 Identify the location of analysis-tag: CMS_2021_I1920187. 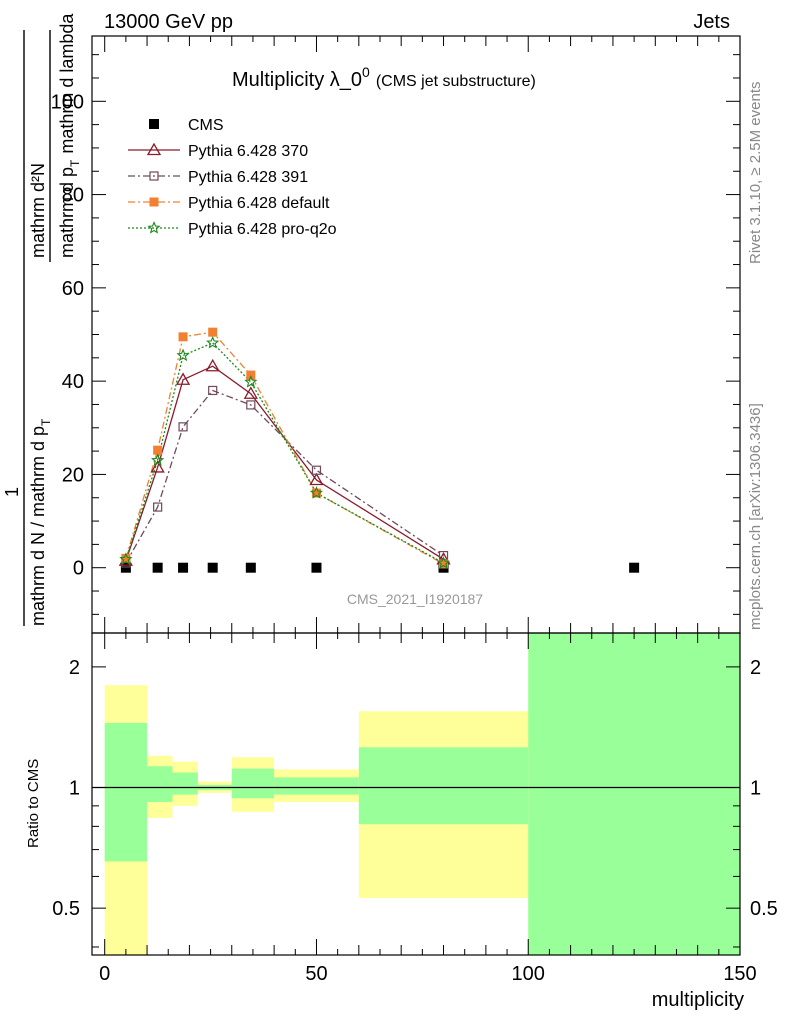
(415, 599).